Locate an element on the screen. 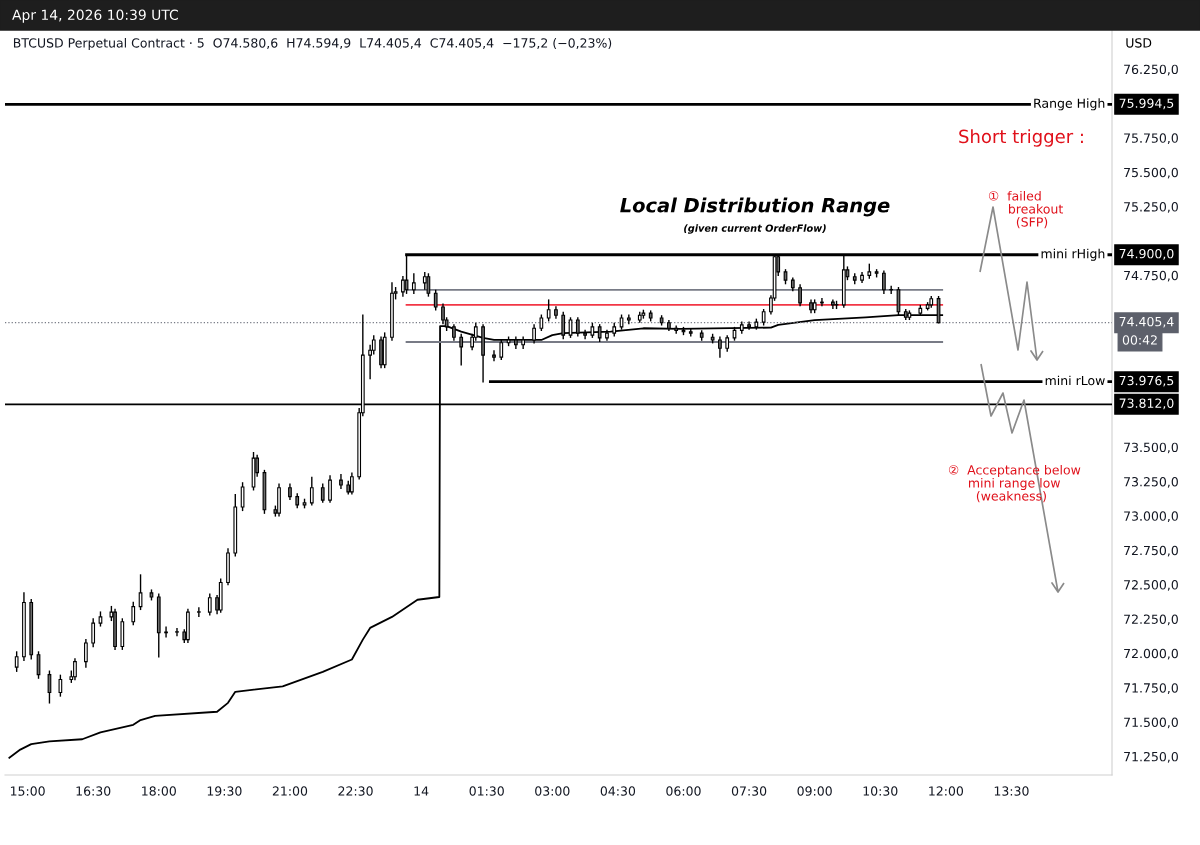  y-tick-label: 71.500,0 is located at coordinates (1151, 723).